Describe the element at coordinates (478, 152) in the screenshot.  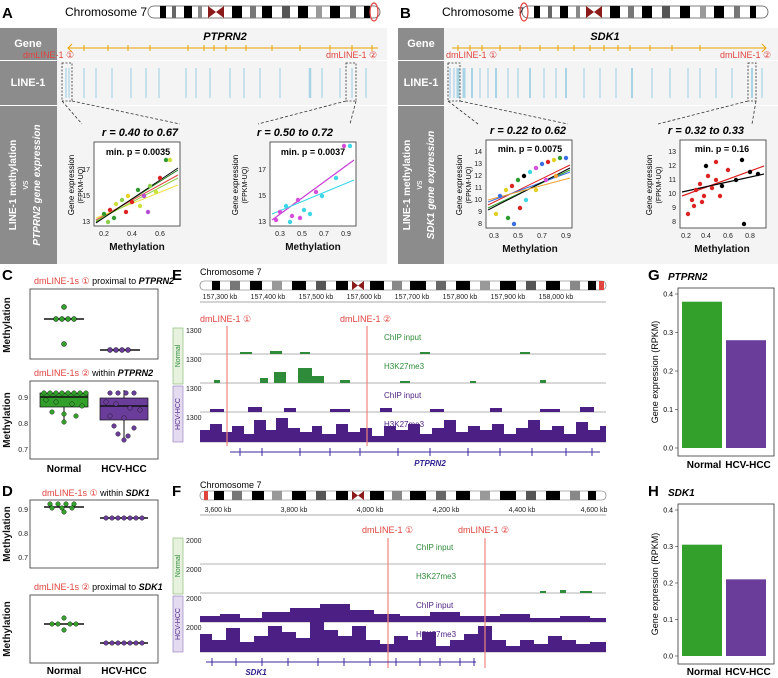
I see `tick: 14` at that location.